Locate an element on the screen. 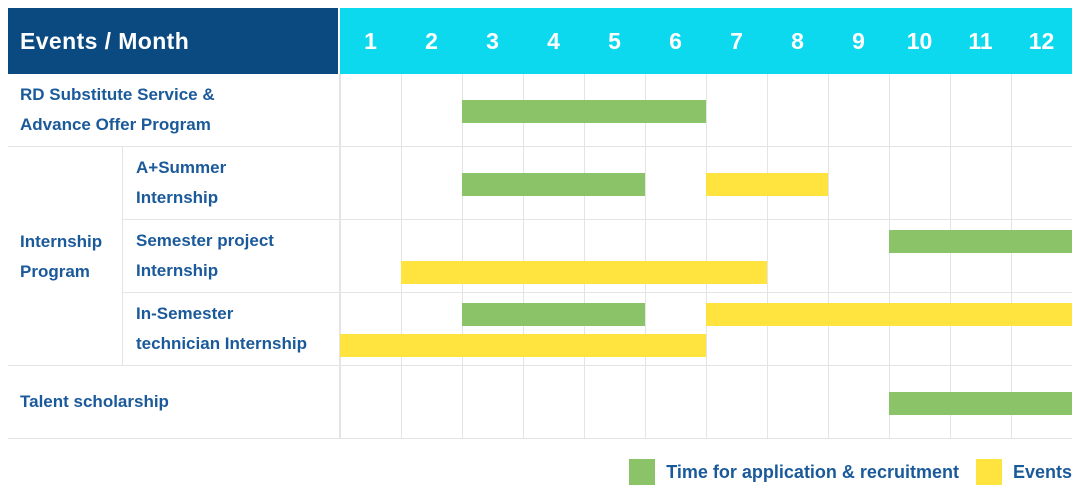 Image resolution: width=1080 pixels, height=494 pixels. events-month-title-cell: Events / Month is located at coordinates (174, 41).